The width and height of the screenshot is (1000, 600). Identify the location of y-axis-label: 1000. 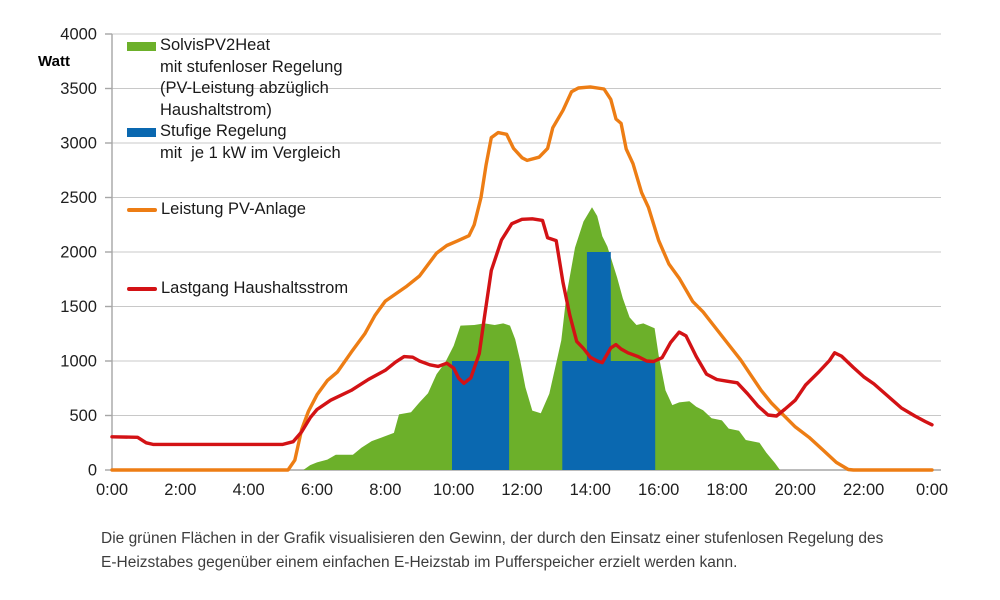
(78, 362).